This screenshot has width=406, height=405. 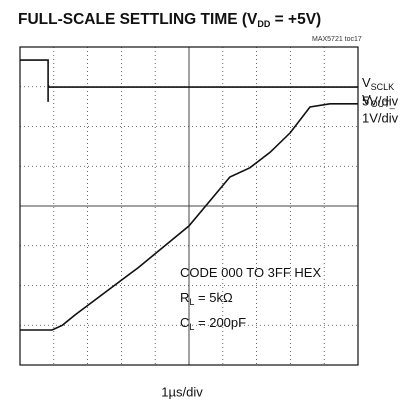 I want to click on chart-title: FULL-SCALE SETTLING TIME (VDD = +5V), so click(x=169, y=20).